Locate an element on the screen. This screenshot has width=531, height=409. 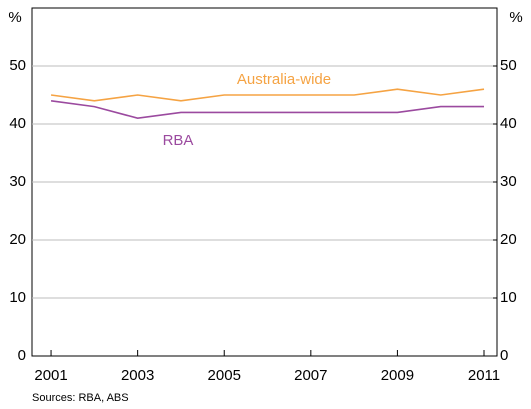
y-tick-label: 0 is located at coordinates (22, 355).